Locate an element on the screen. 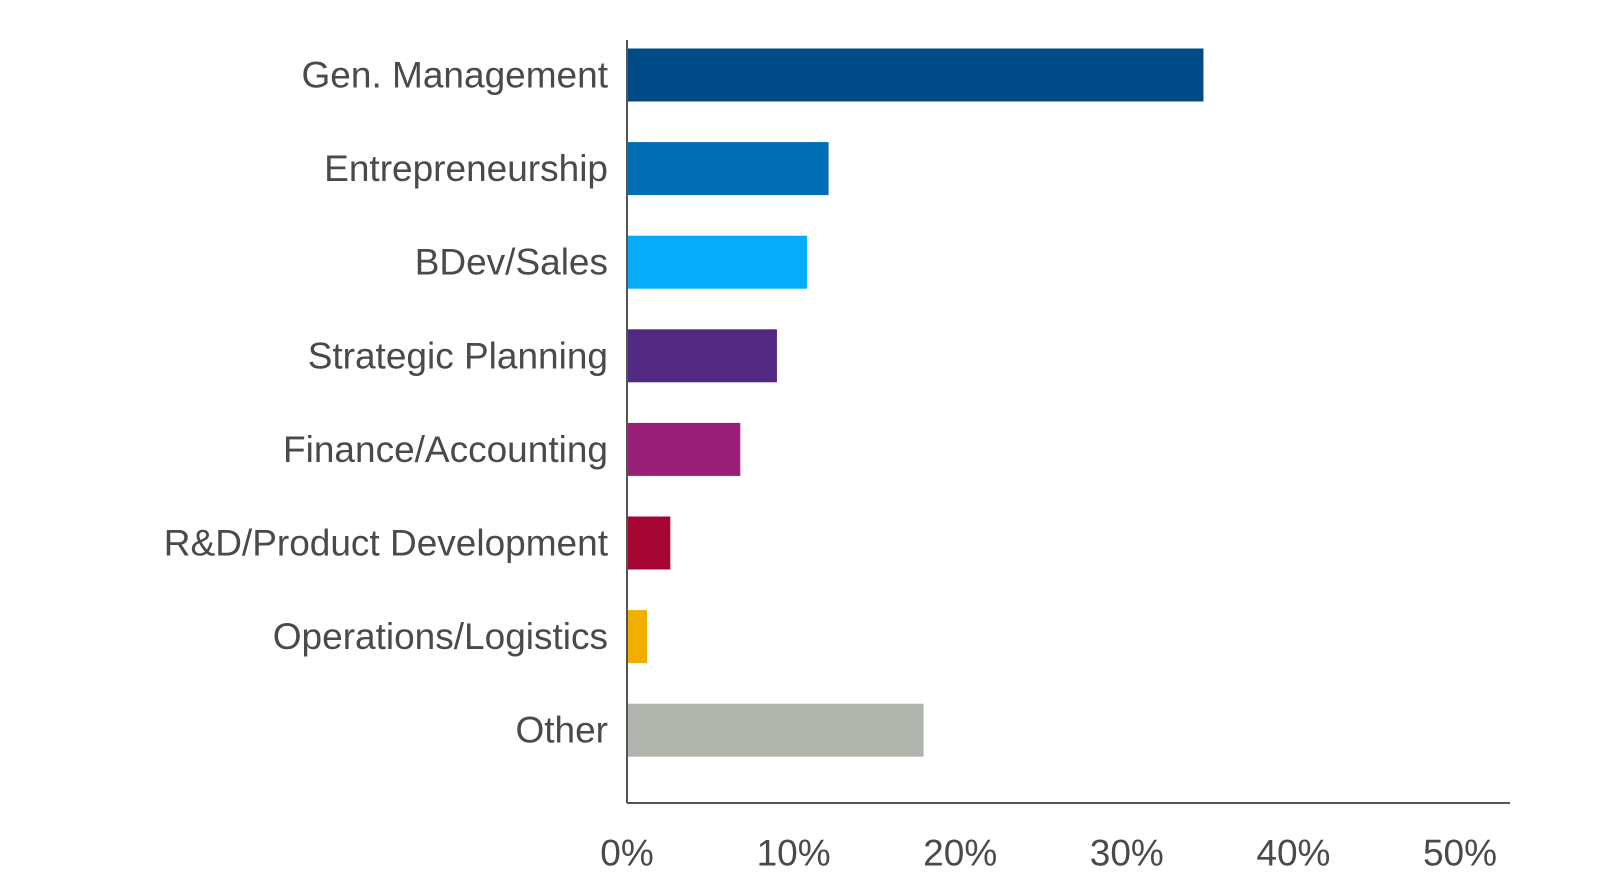 The width and height of the screenshot is (1600, 881). category-label-strategic-planning: Strategic Planning is located at coordinates (458, 355).